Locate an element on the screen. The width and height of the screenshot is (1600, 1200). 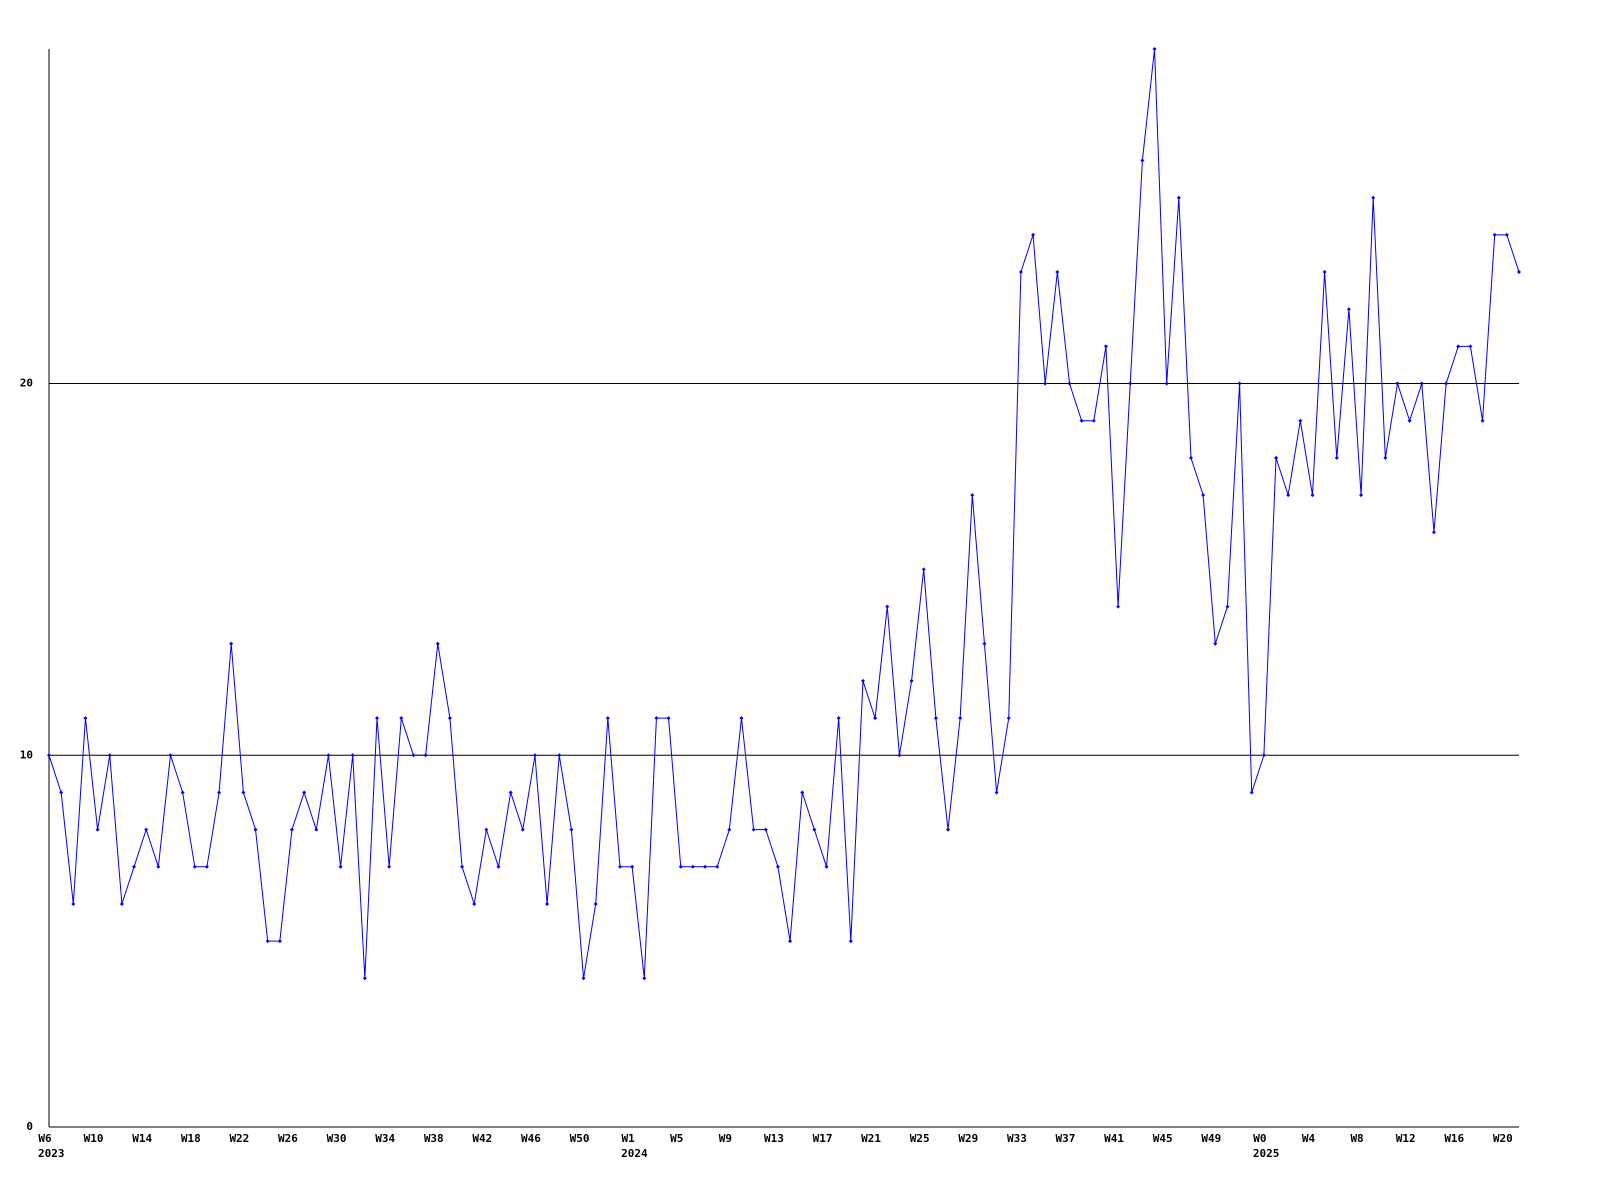
y-tick-label: 20 is located at coordinates (26, 383).